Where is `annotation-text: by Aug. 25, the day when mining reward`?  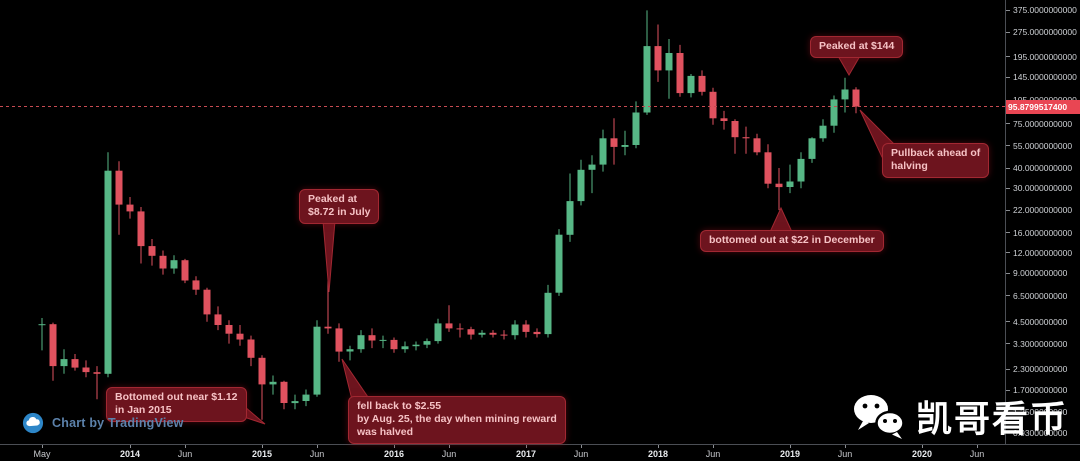 annotation-text: by Aug. 25, the day when mining reward is located at coordinates (457, 419).